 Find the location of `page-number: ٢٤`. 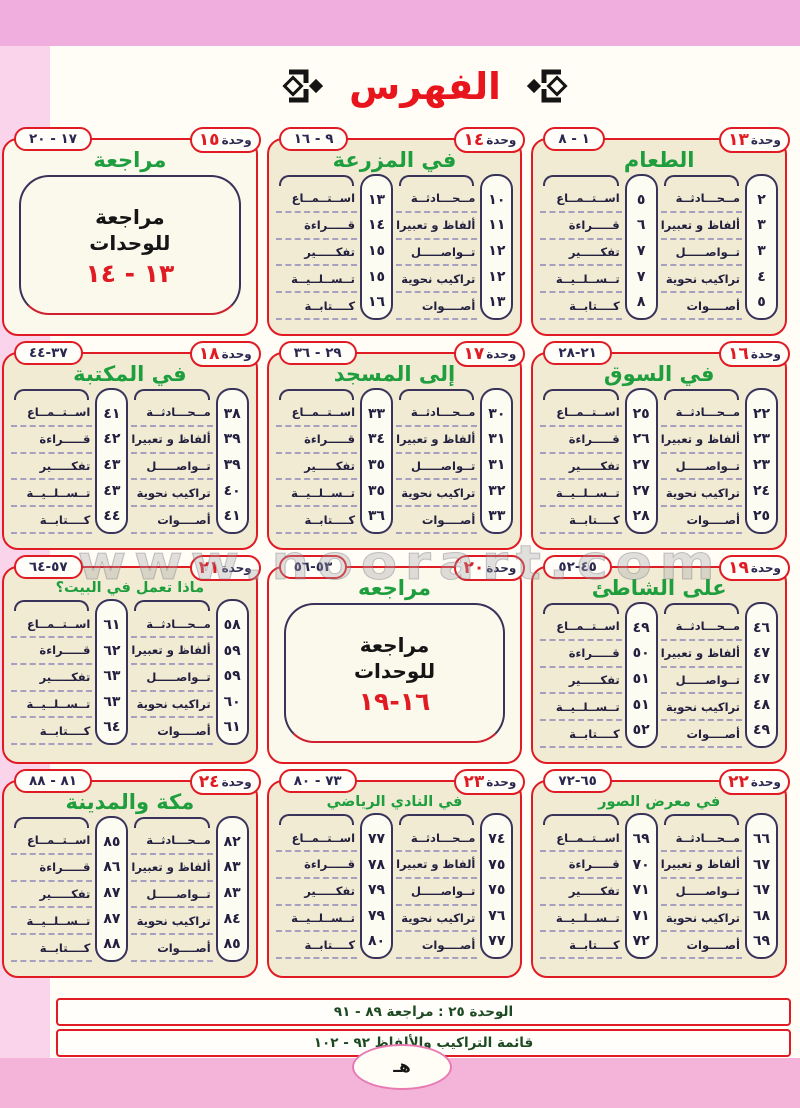

page-number: ٢٤ is located at coordinates (761, 490).